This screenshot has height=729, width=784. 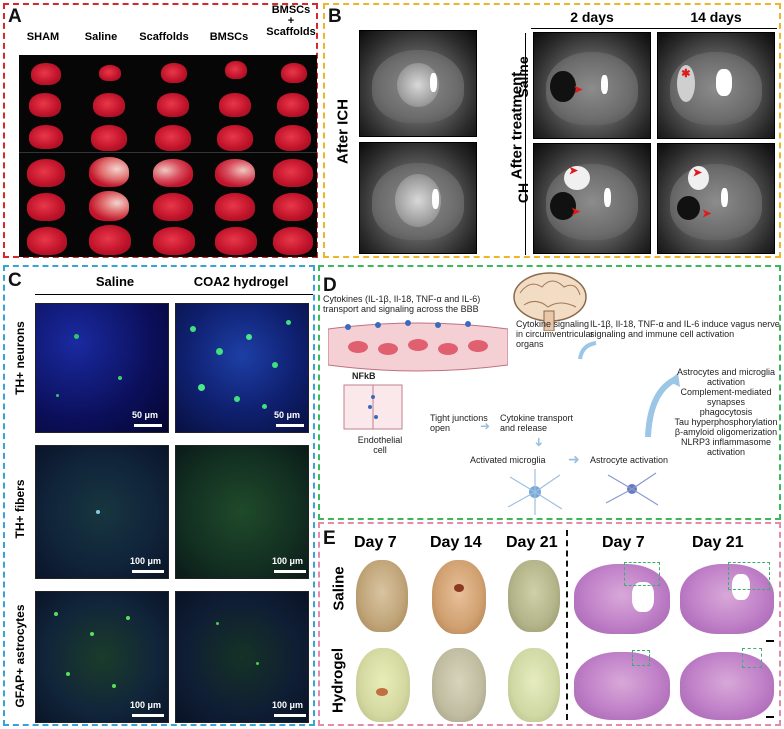 What do you see at coordinates (20, 358) in the screenshot?
I see `row-label-th-neurons: TH+ neurons` at bounding box center [20, 358].